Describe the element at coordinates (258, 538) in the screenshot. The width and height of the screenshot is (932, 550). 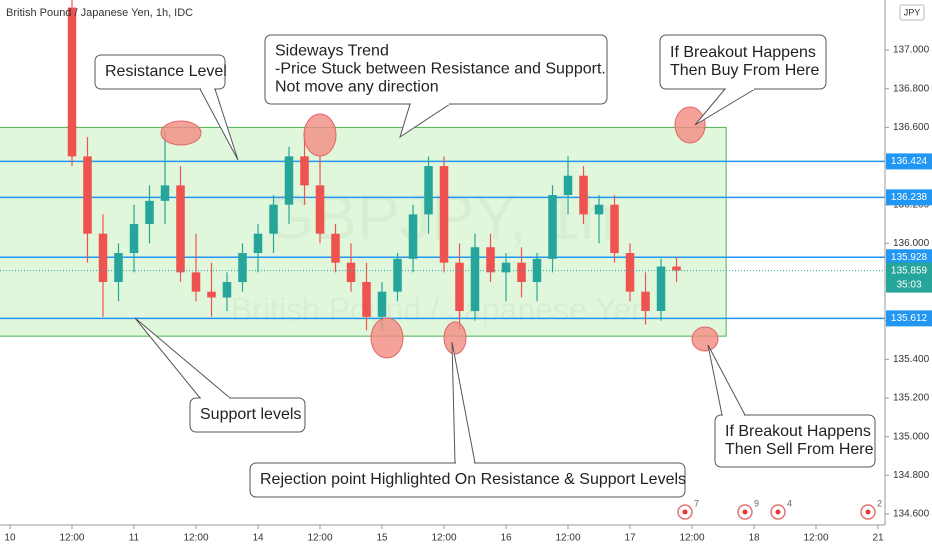
I see `x-tick-label: 14` at that location.